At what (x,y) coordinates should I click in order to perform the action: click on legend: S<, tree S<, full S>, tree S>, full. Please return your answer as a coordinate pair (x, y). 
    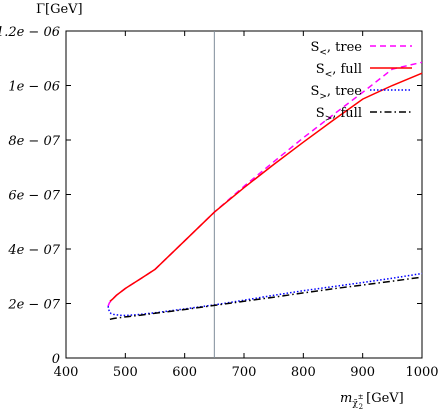
    Looking at the image, I should click on (361, 82).